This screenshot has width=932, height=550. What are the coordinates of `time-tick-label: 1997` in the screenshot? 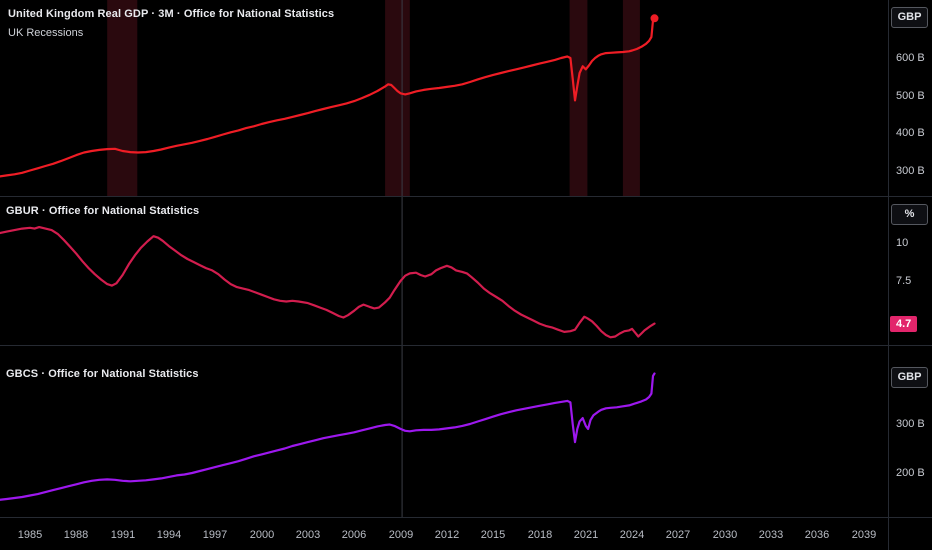 It's located at (215, 535).